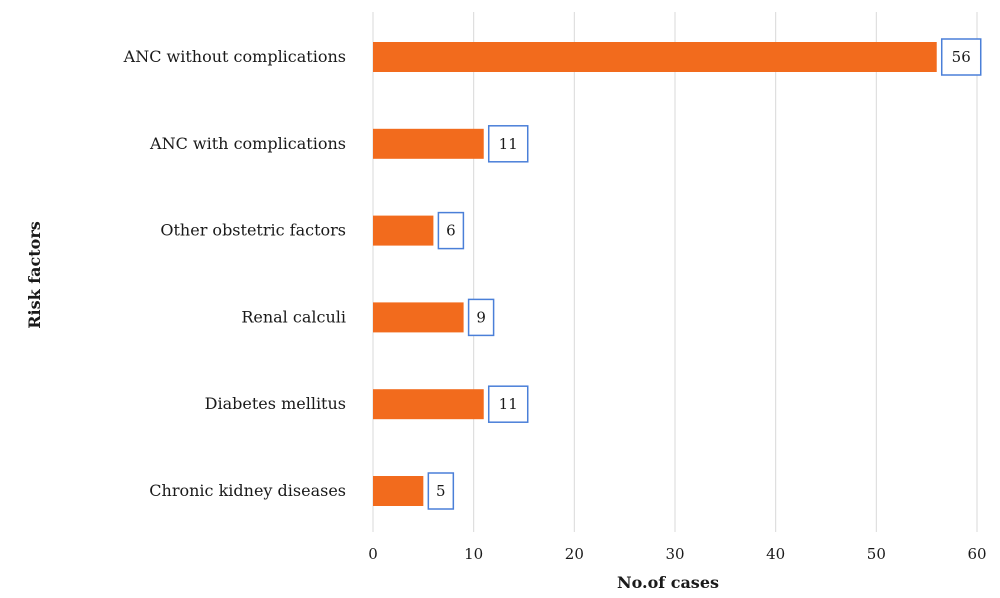 The width and height of the screenshot is (1000, 598). Describe the element at coordinates (976, 554) in the screenshot. I see `x-tick-label: 60` at that location.